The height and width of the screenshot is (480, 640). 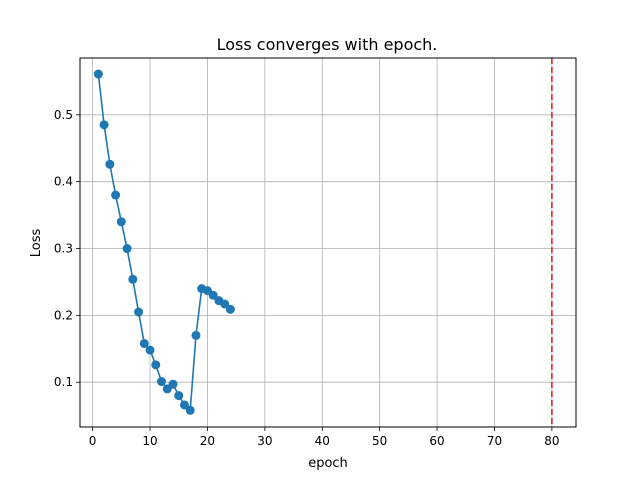 What do you see at coordinates (63, 315) in the screenshot?
I see `y-tick-label: 0.2` at bounding box center [63, 315].